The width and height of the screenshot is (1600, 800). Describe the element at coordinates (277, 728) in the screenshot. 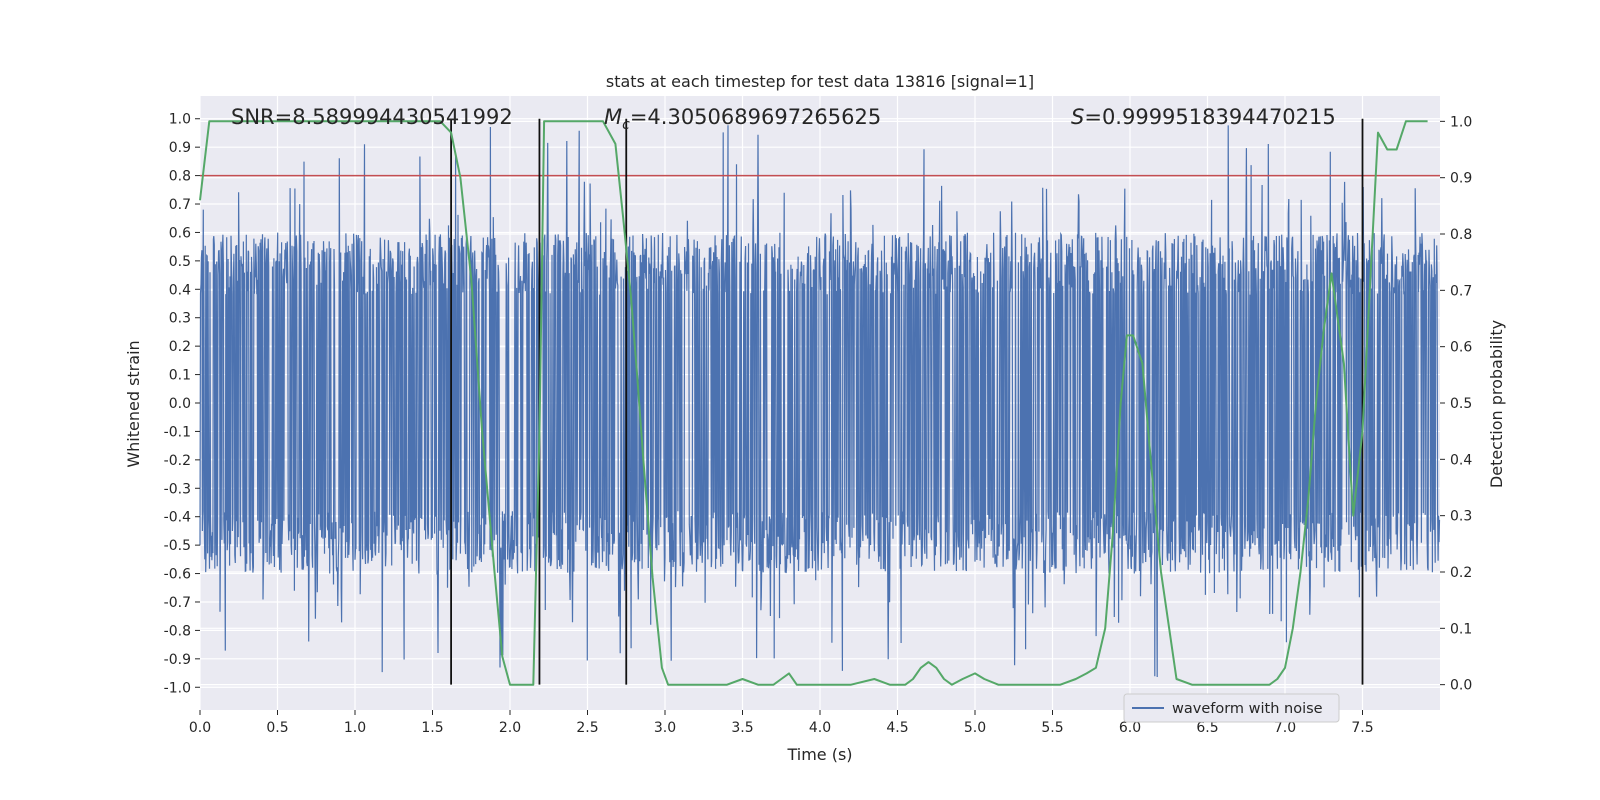

I see `x-tick-label: 0.5` at that location.